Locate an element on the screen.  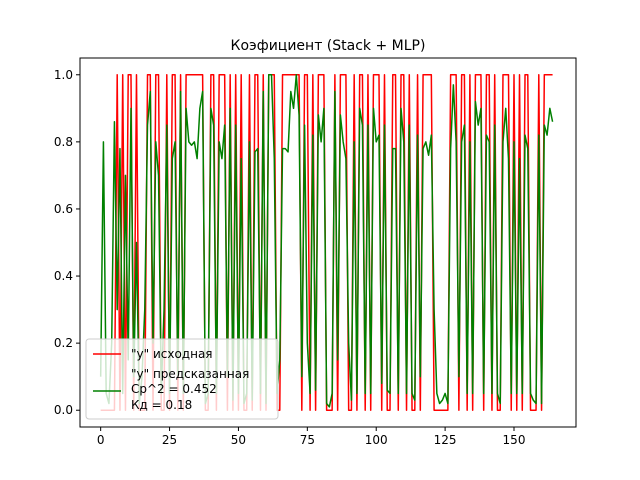
y-tick-label: 0.8 is located at coordinates (63, 142).